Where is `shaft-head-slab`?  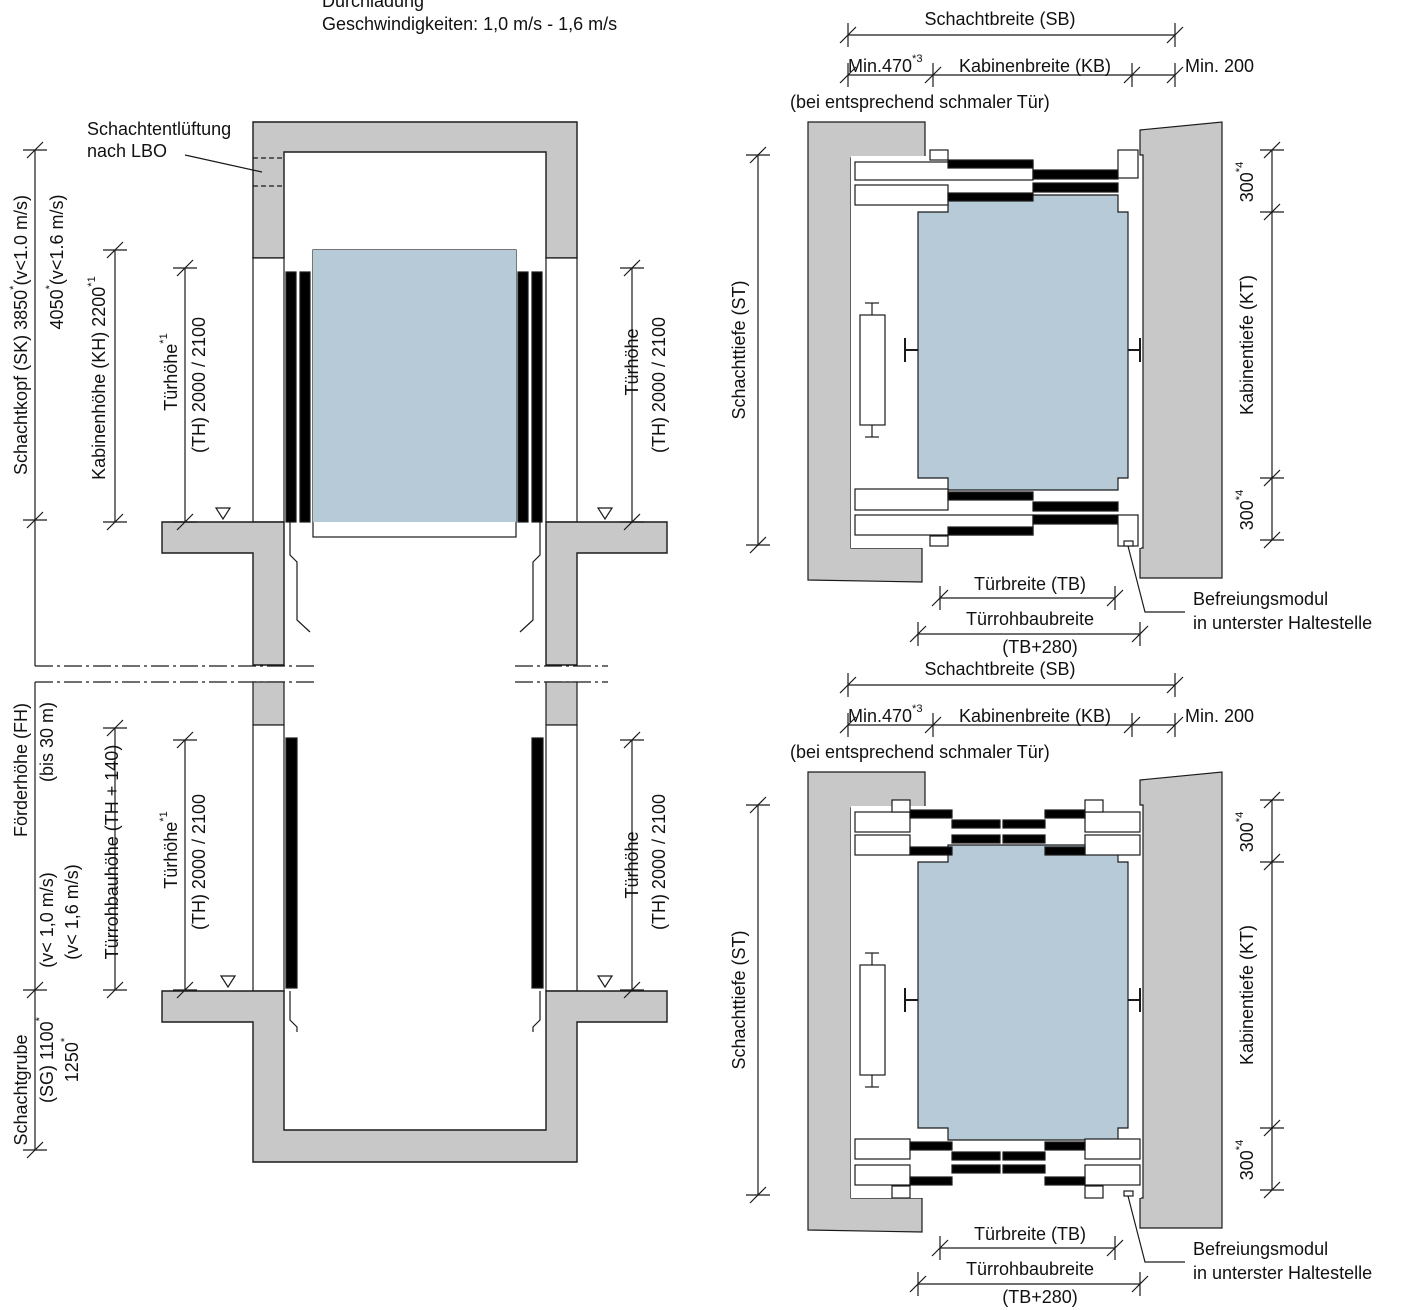
shaft-head-slab is located at coordinates (415, 190).